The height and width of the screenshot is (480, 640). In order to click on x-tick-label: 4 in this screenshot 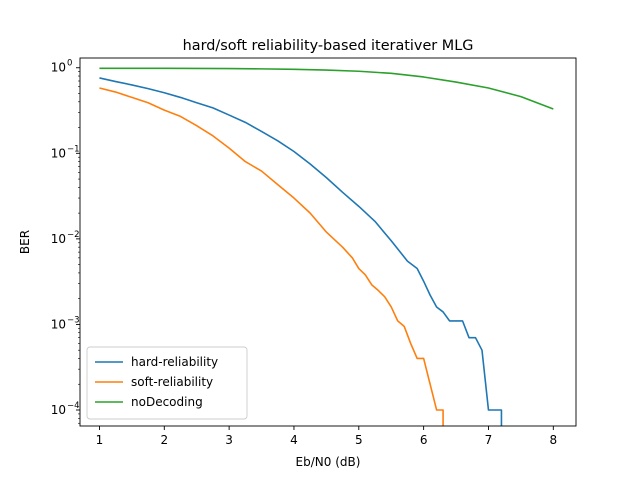, I will do `click(294, 440)`.